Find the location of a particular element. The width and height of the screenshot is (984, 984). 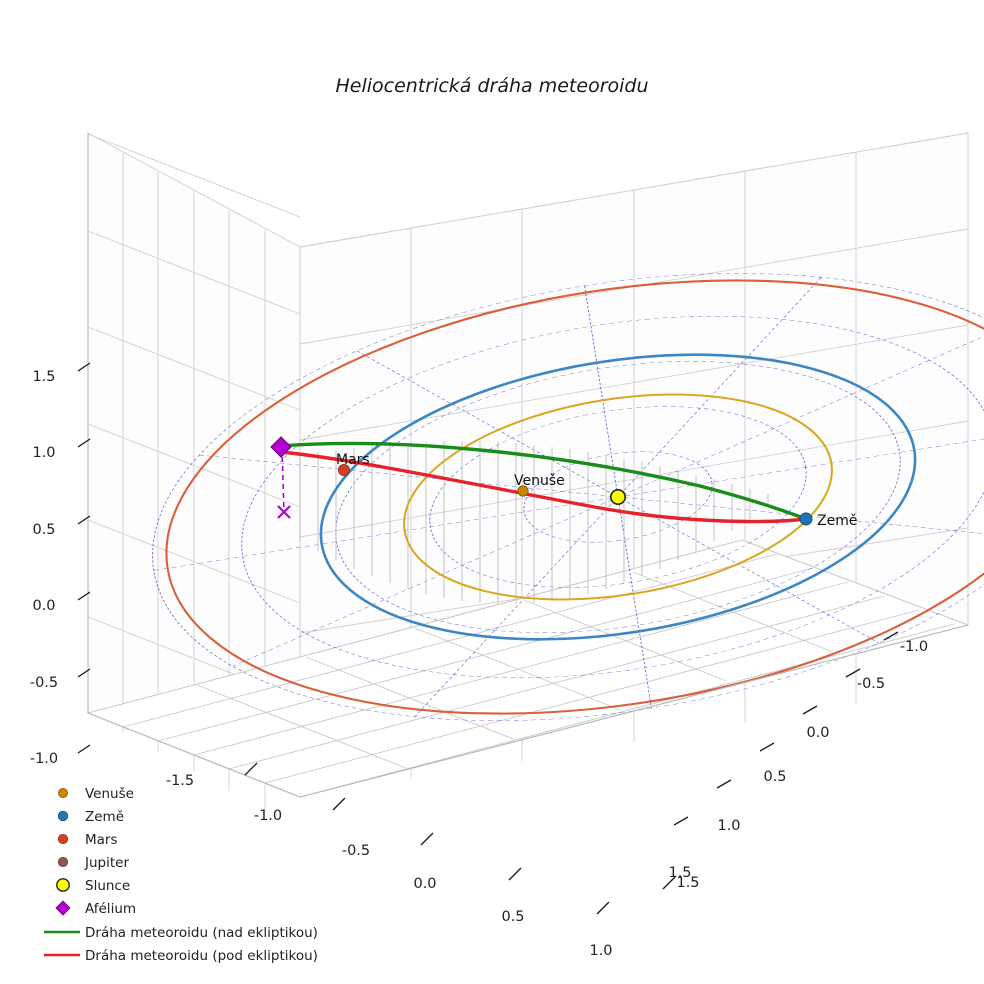

y-tick-0: -1.0 is located at coordinates (914, 647).